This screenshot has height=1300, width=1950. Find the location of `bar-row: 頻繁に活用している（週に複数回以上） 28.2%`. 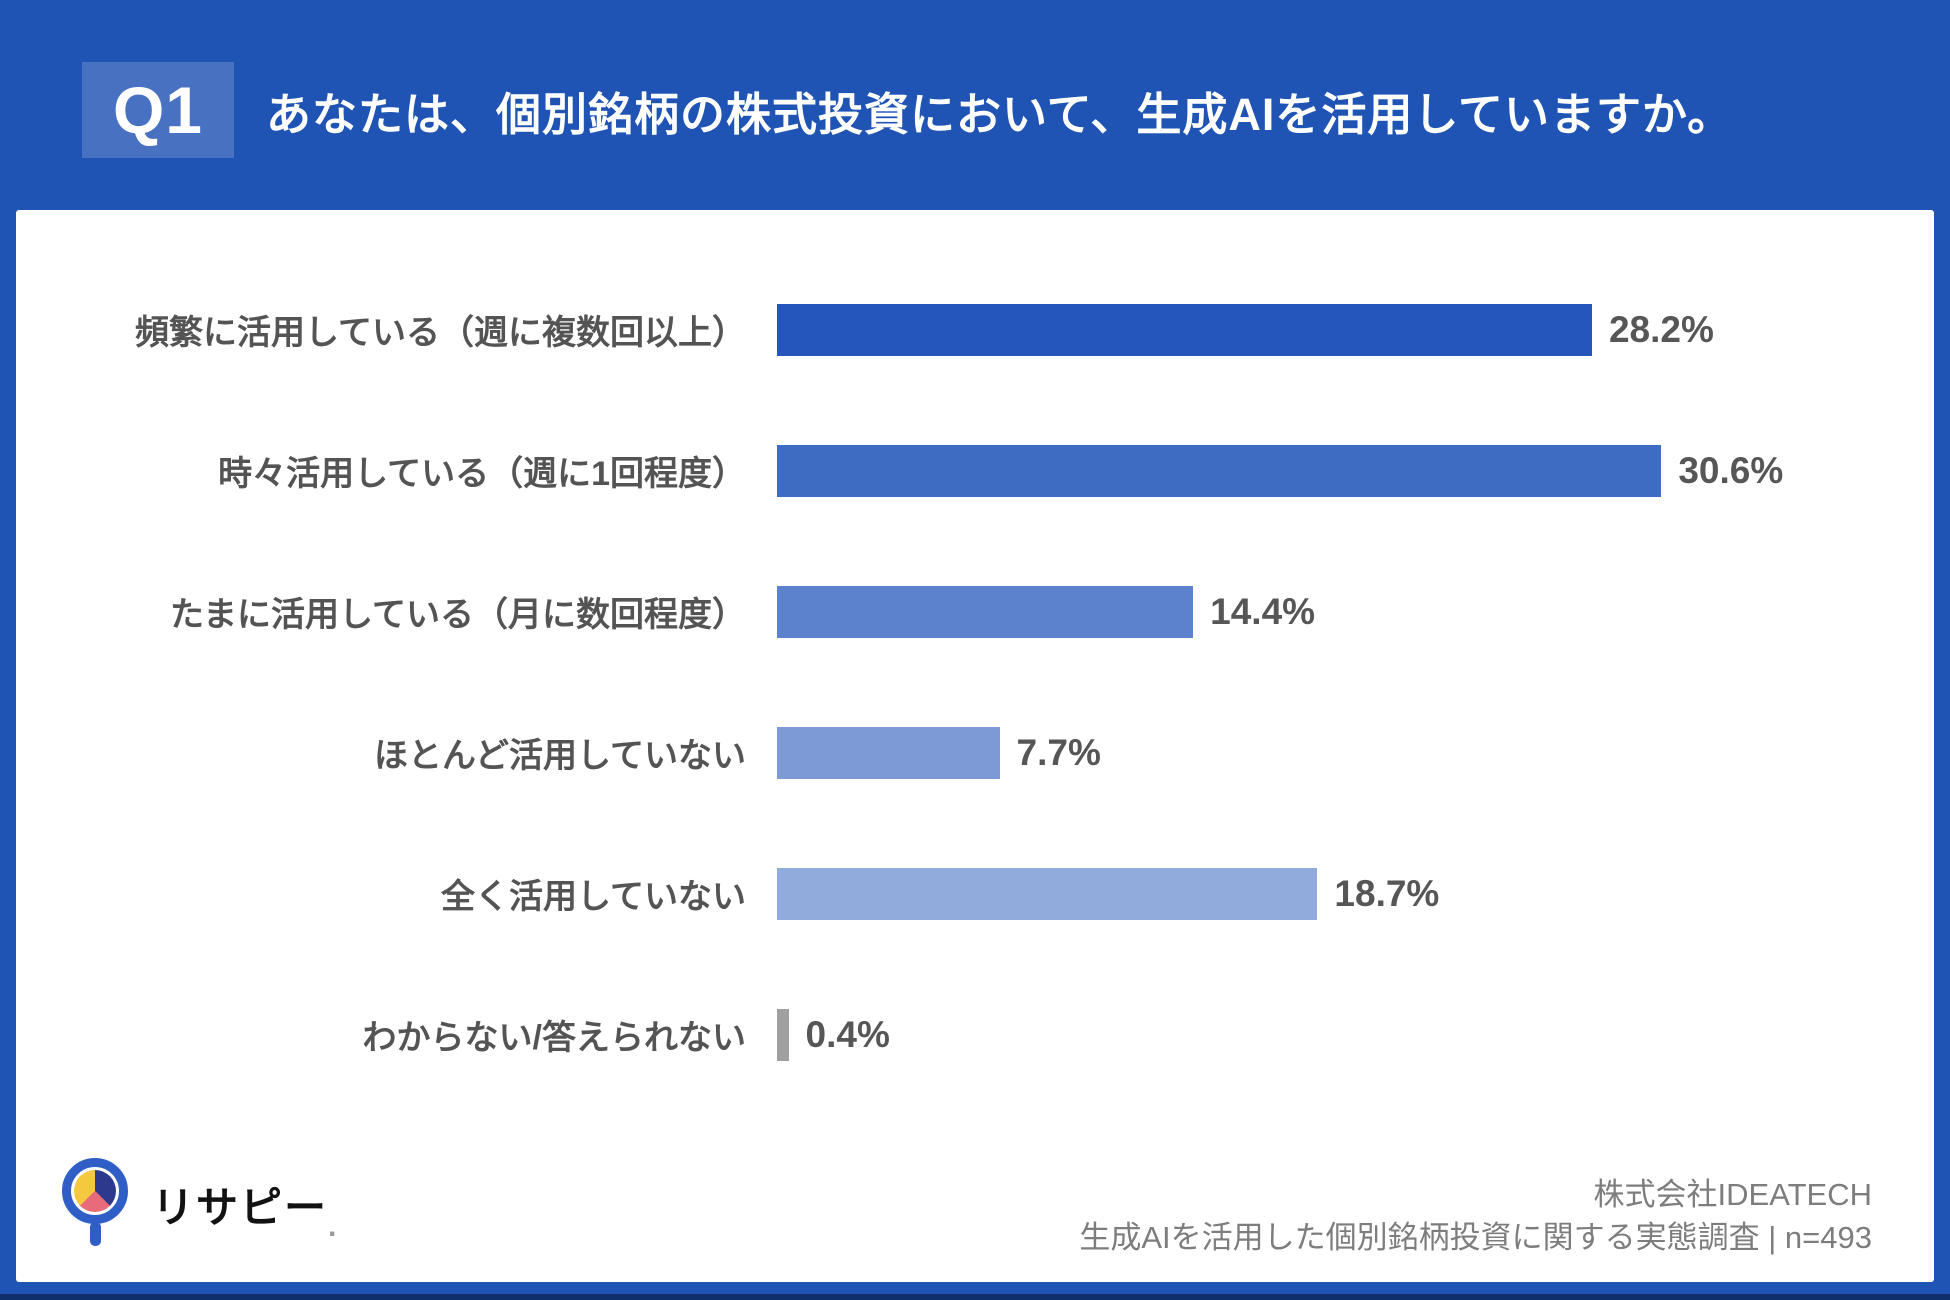

bar-row: 頻繁に活用している（週に複数回以上） 28.2% is located at coordinates (975, 329).